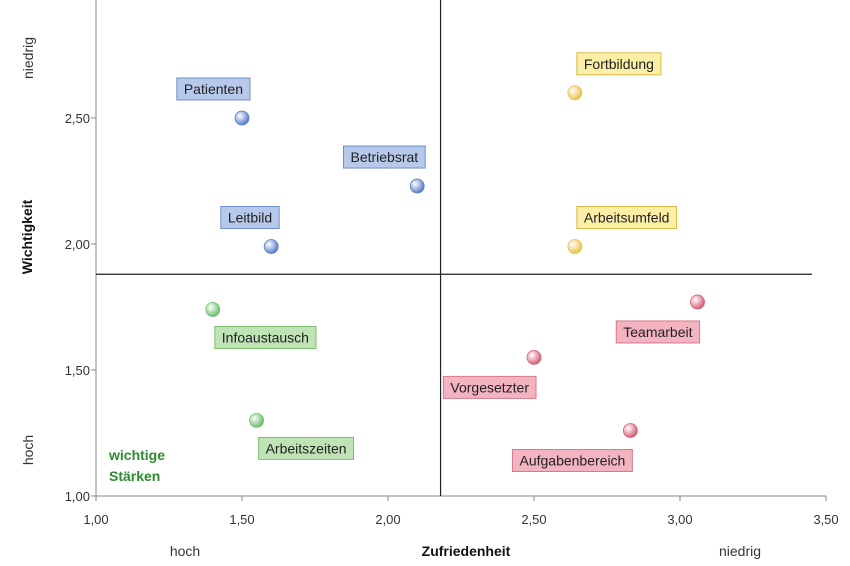  I want to click on point-label-text: Arbeitszeiten, so click(306, 448).